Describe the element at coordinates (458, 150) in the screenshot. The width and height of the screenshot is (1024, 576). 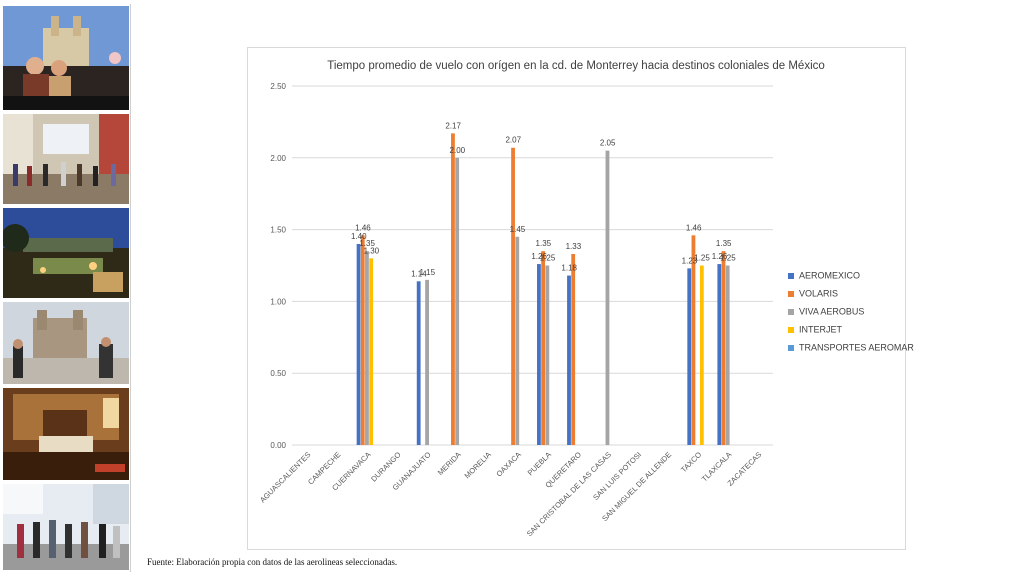
I see `data-label: 2.00` at that location.